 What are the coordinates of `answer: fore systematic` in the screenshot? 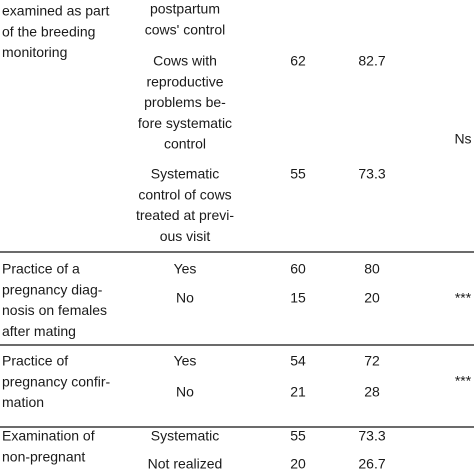 It's located at (185, 123).